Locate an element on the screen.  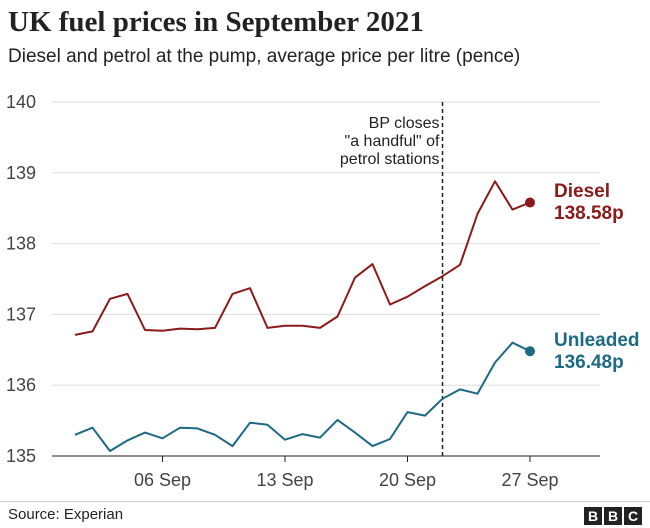
bbc-logo: B B C is located at coordinates (613, 516).